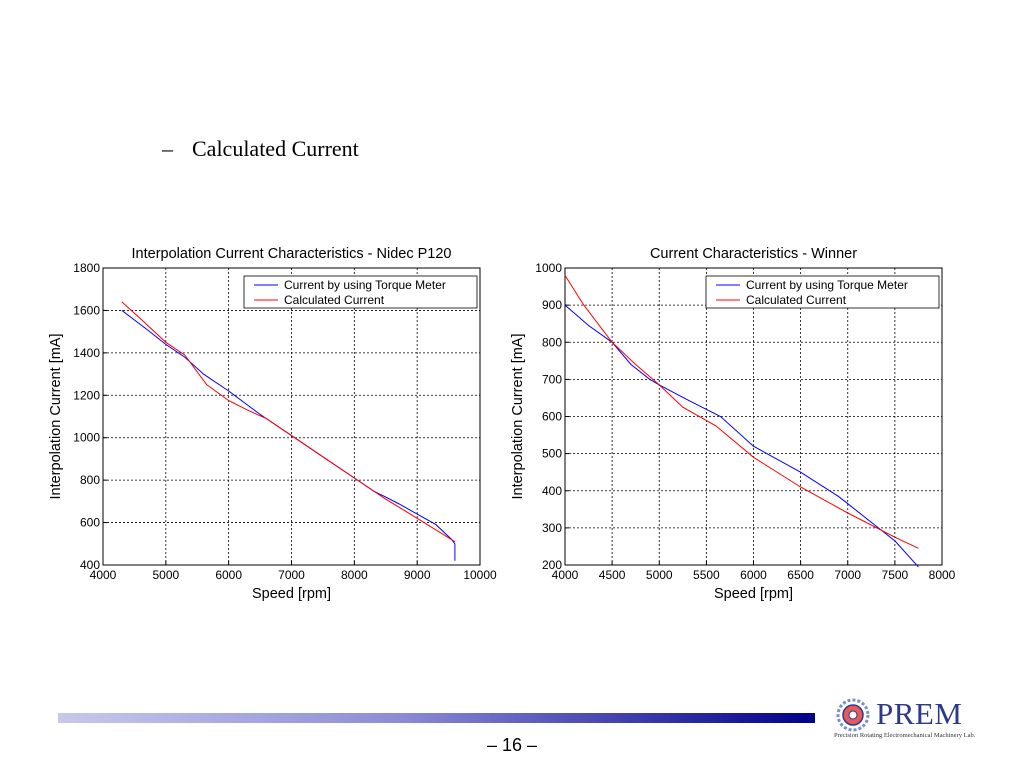 This screenshot has width=1024, height=768. What do you see at coordinates (706, 575) in the screenshot?
I see `x-tick-label: 5500` at bounding box center [706, 575].